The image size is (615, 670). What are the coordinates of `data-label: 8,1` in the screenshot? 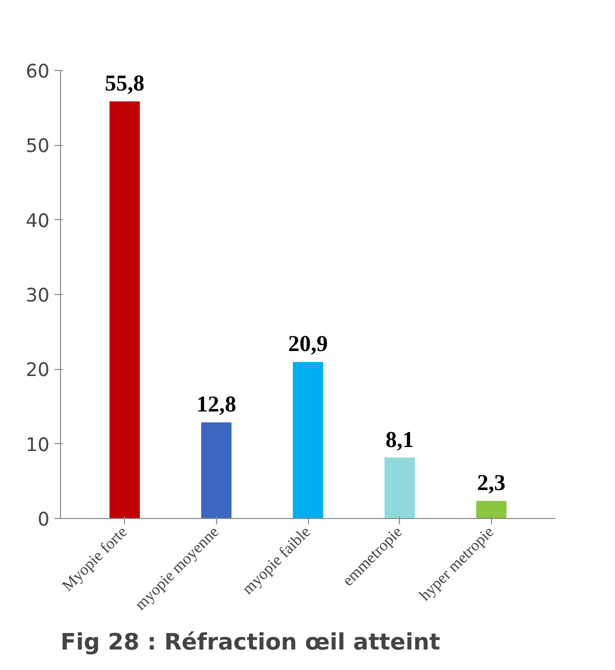 It's located at (400, 439).